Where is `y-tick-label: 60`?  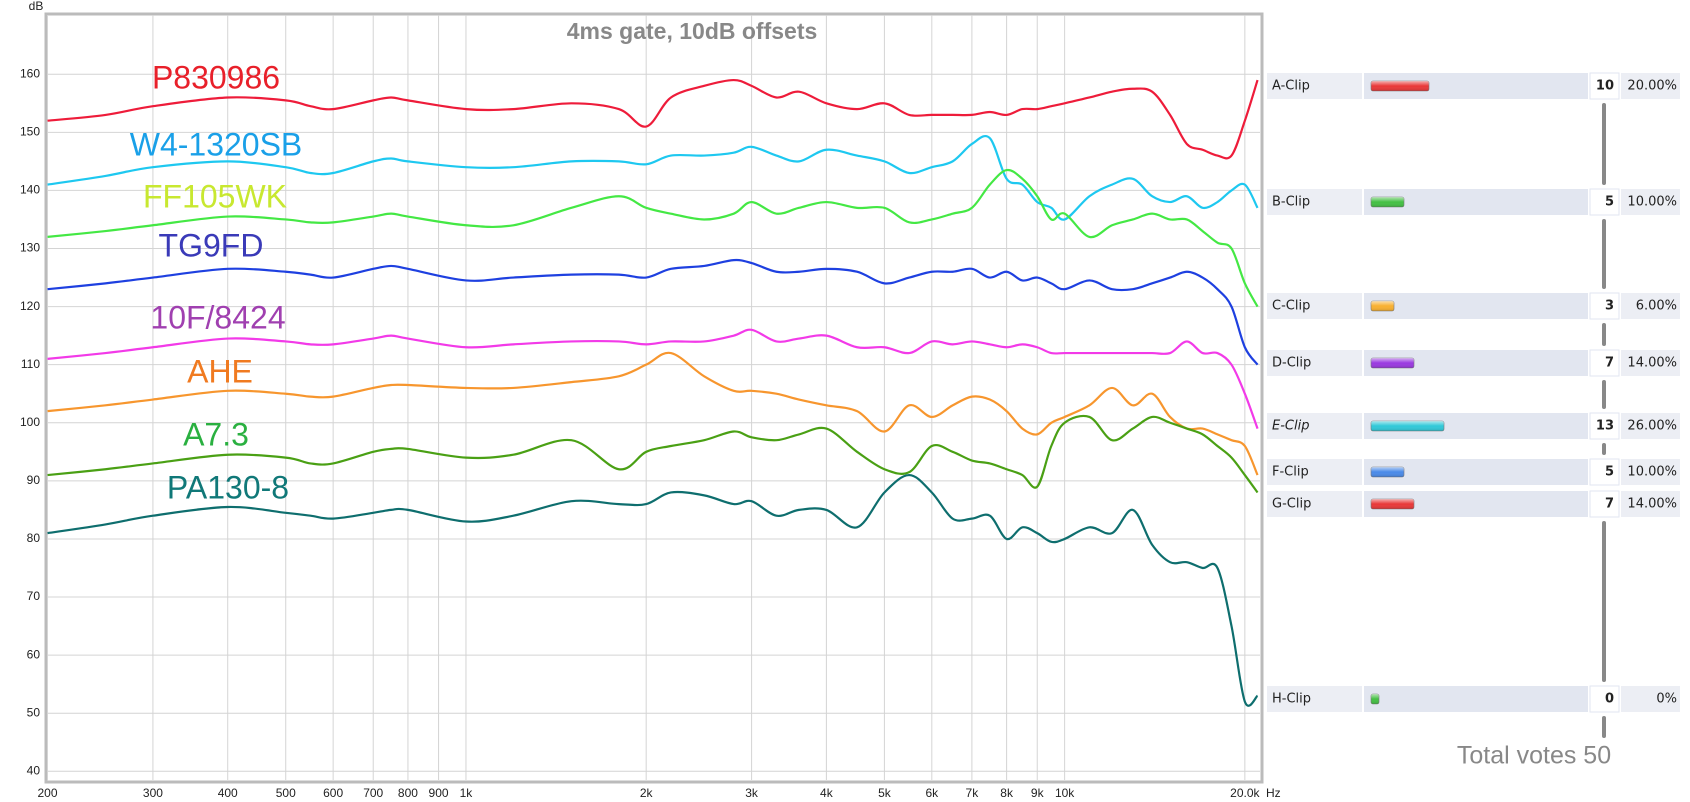 y-tick-label: 60 is located at coordinates (34, 654).